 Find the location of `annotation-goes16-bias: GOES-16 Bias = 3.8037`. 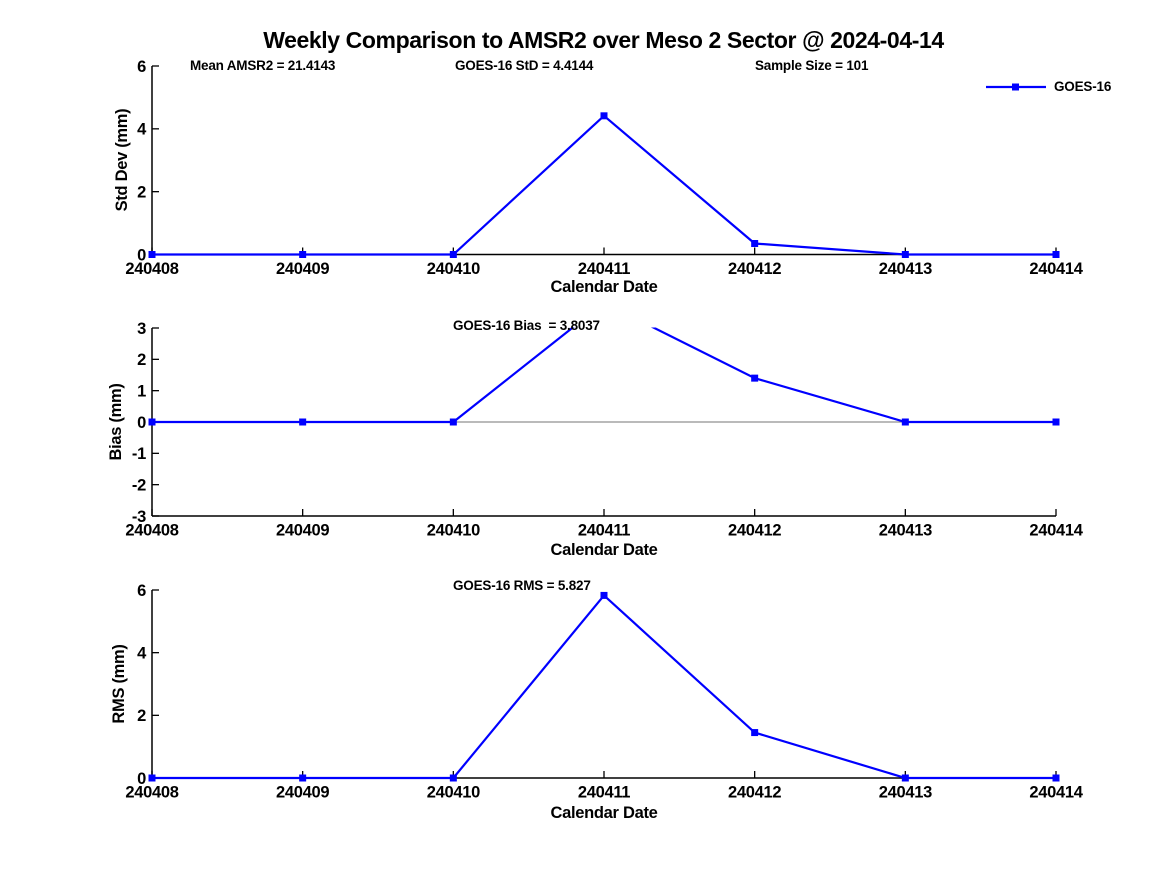

annotation-goes16-bias: GOES-16 Bias = 3.8037 is located at coordinates (526, 325).